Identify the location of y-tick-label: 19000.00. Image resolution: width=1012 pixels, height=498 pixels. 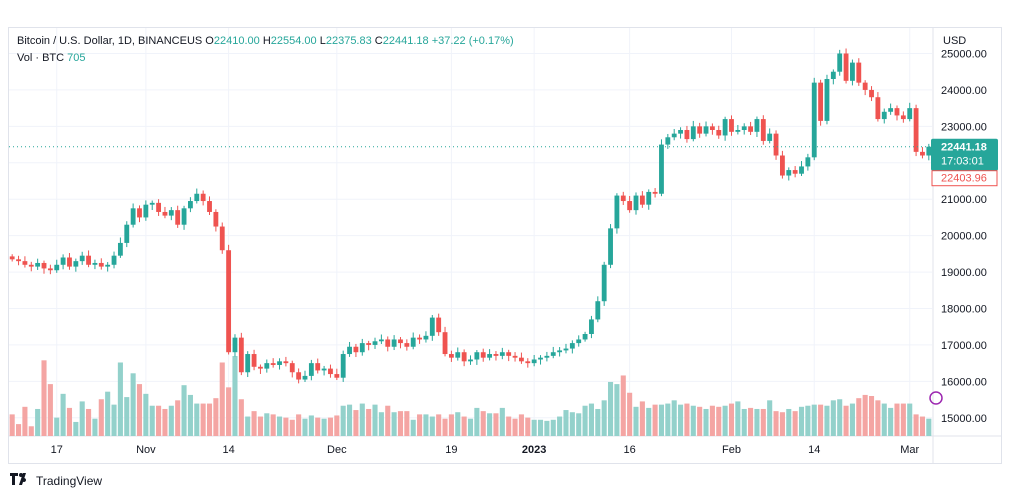
(964, 273).